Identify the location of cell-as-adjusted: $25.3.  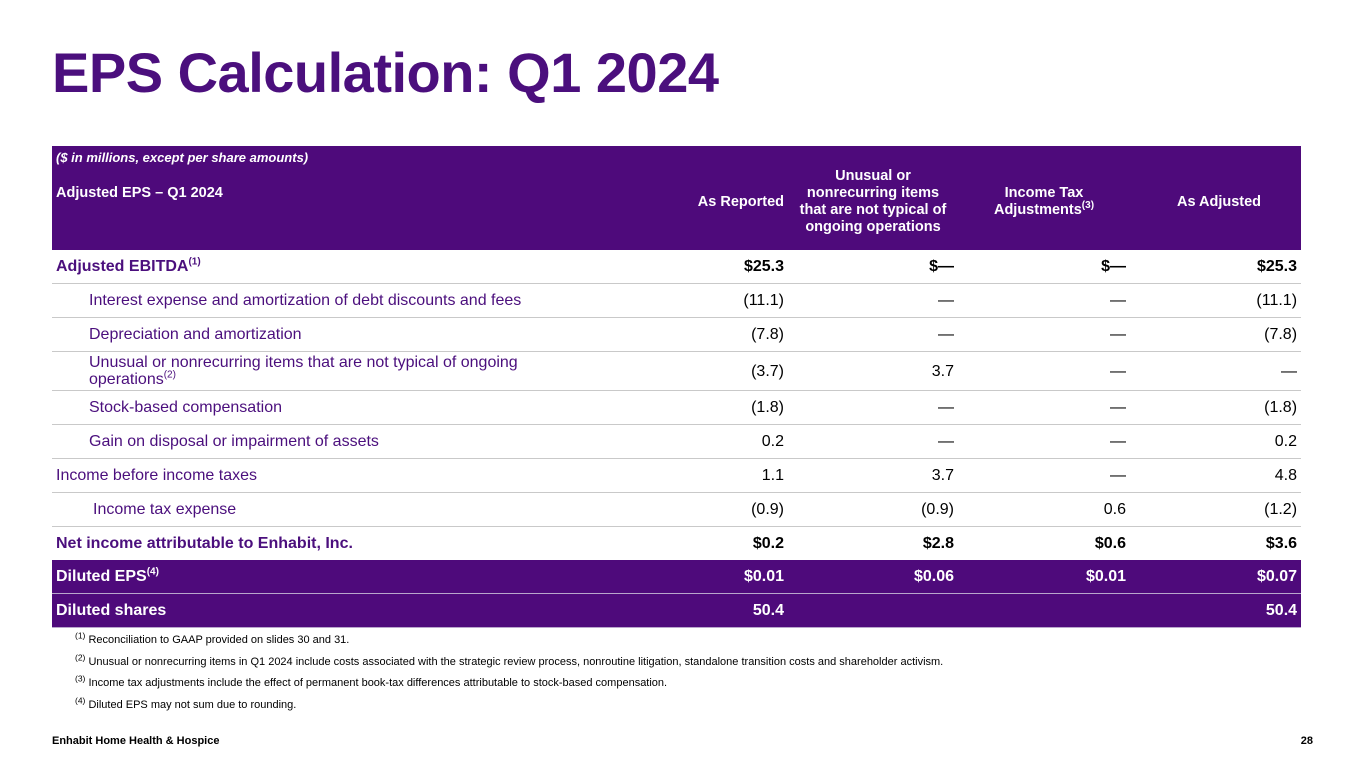
(1216, 267).